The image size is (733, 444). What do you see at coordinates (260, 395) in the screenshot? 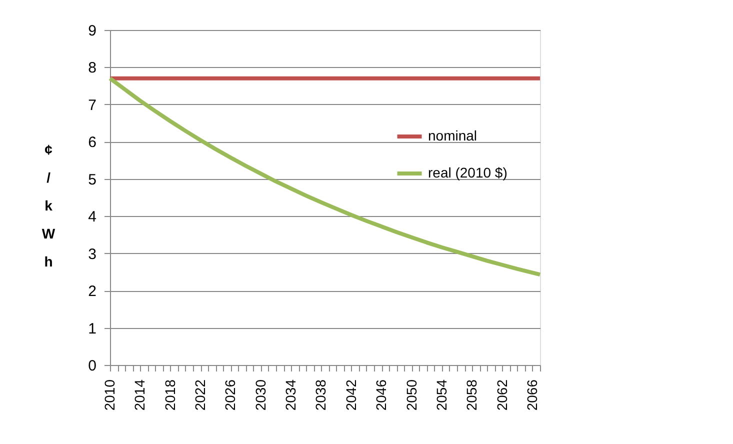
I see `x-tick-label: 2030` at bounding box center [260, 395].